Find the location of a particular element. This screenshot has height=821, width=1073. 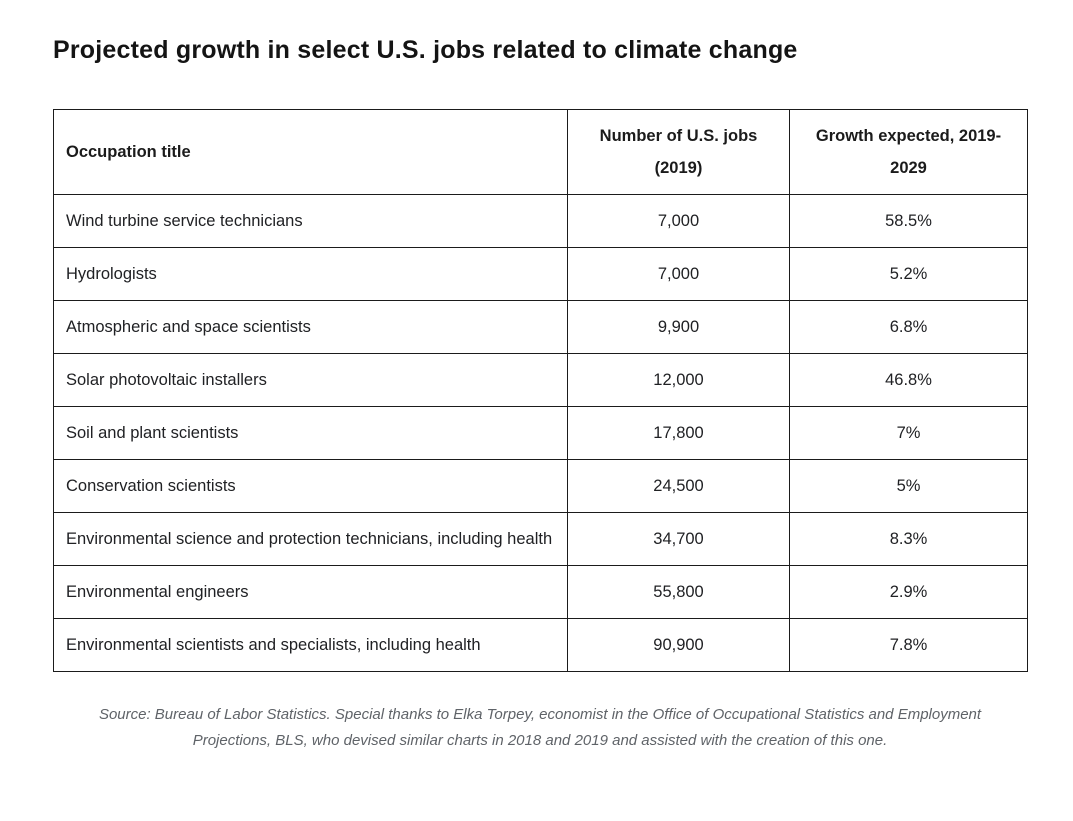

growth-cell: 58.5% is located at coordinates (908, 221).